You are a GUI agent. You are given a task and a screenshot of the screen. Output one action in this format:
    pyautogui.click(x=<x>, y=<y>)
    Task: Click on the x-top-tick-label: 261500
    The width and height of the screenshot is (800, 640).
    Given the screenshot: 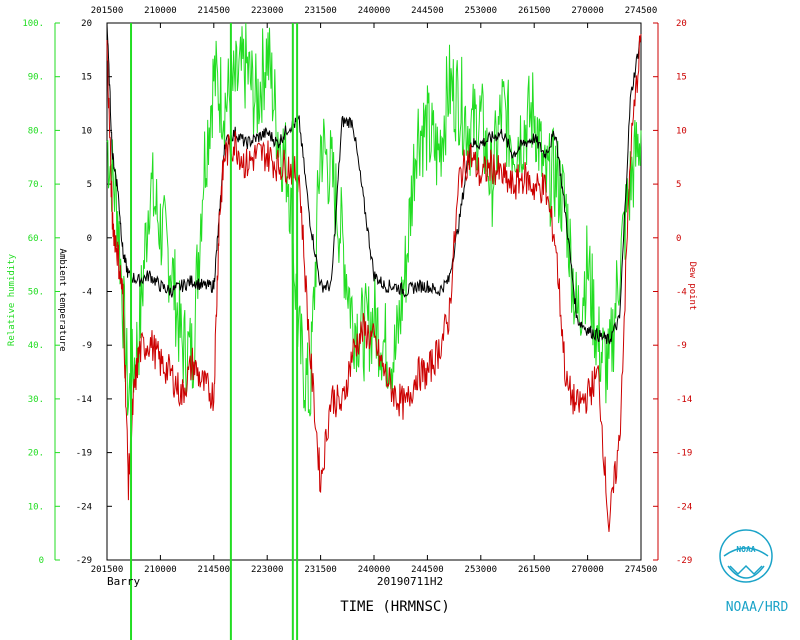 What is the action you would take?
    pyautogui.click(x=534, y=11)
    